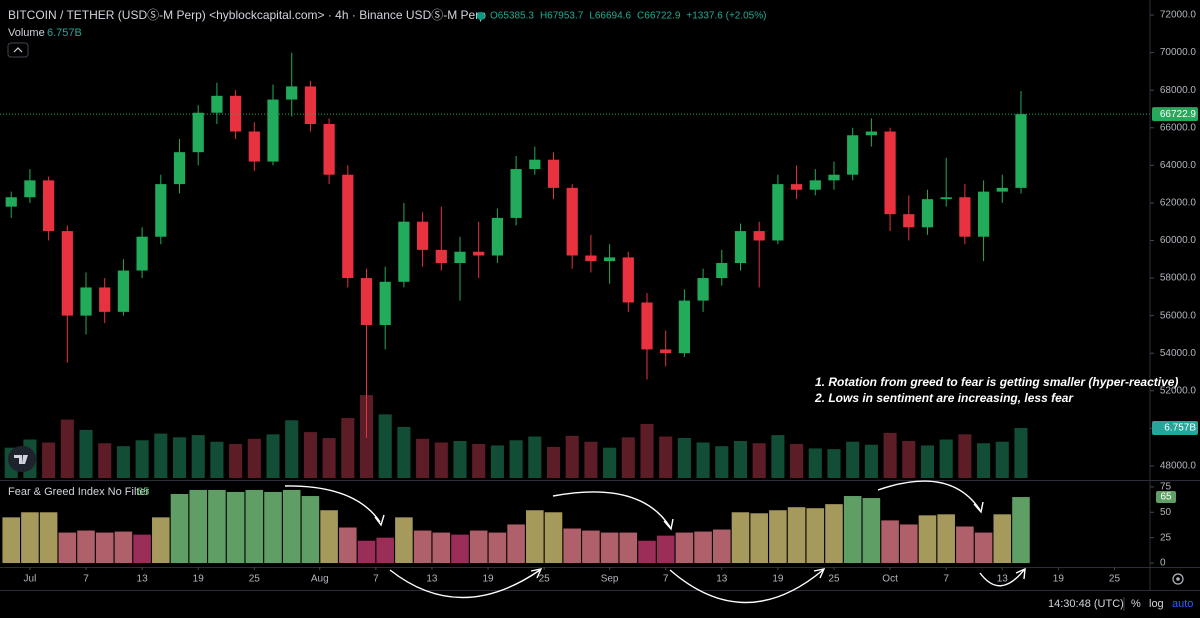  Describe the element at coordinates (1180, 428) in the screenshot. I see `volume-badge-label: 6.757B` at that location.